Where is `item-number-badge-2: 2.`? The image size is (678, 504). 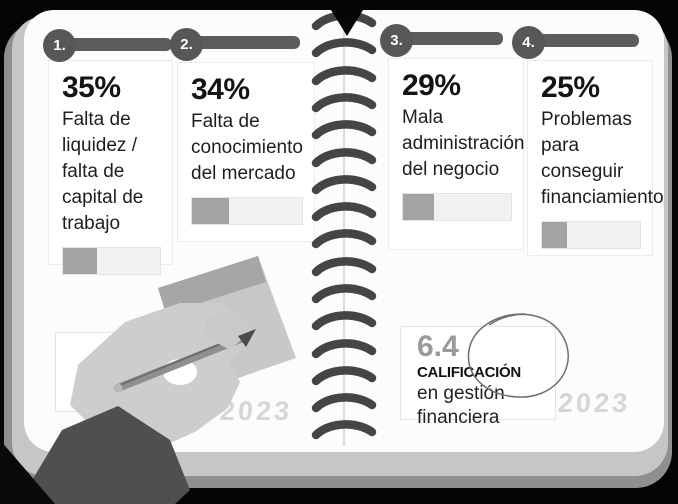 item-number-badge-2: 2. is located at coordinates (186, 44).